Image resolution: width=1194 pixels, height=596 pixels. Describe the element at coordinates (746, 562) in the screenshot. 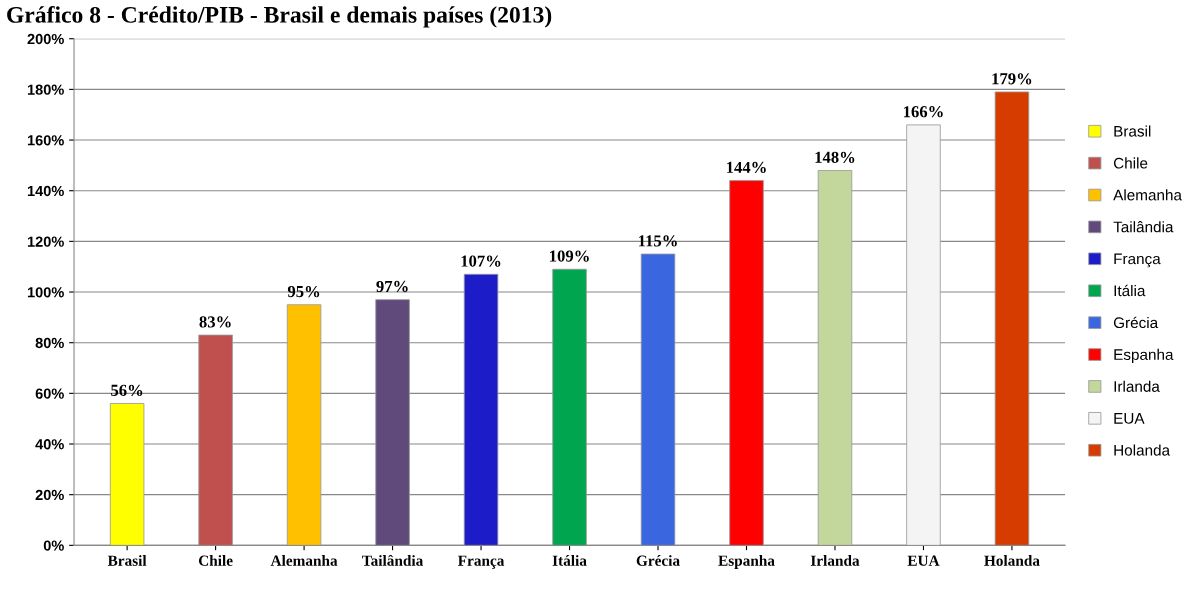

I see `x-tick-label: Espanha` at that location.